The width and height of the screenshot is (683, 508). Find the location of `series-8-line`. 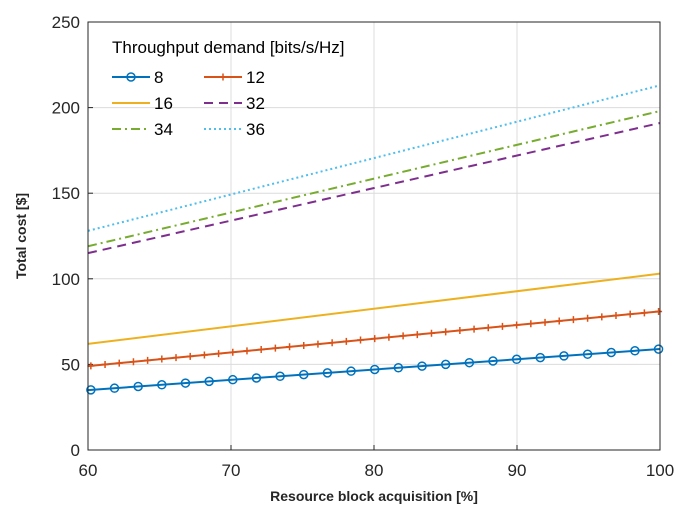

series-8-line is located at coordinates (374, 369).